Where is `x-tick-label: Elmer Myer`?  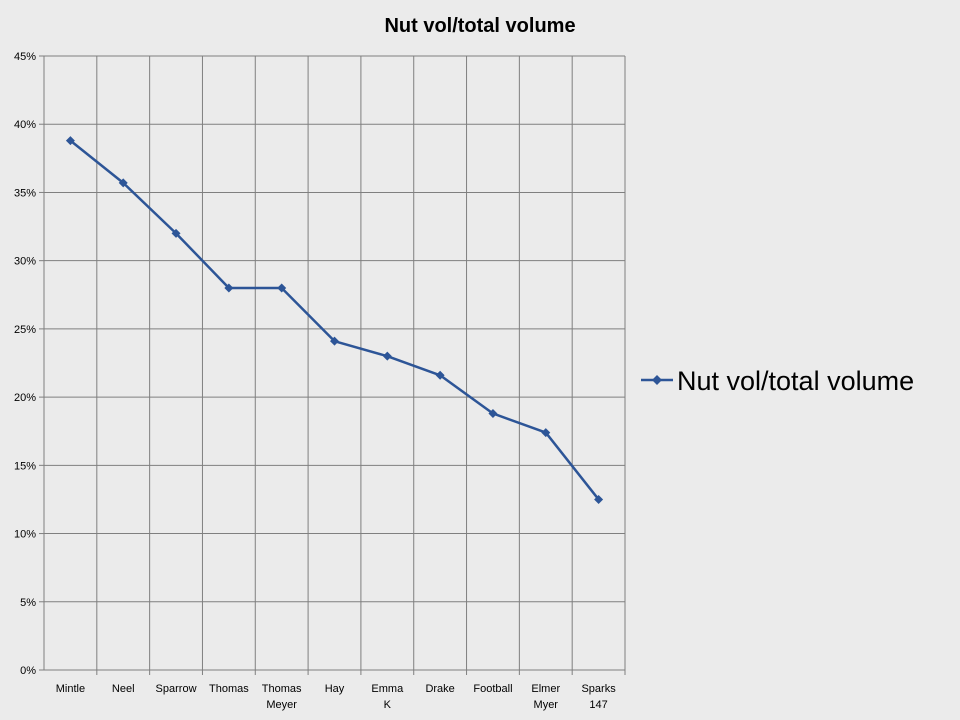 x-tick-label: Elmer Myer is located at coordinates (545, 697).